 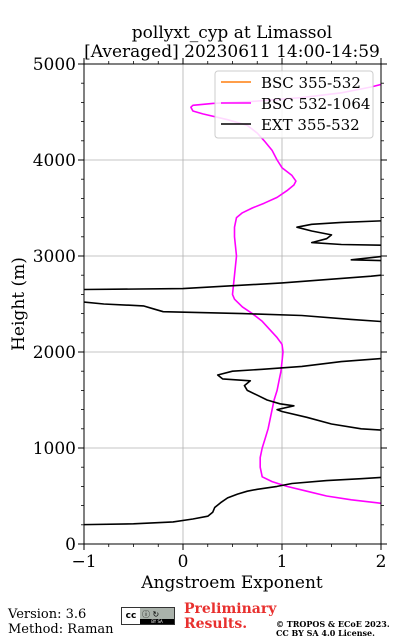 What do you see at coordinates (157, 621) in the screenshot?
I see `cc-badge-strip: BY SA` at bounding box center [157, 621].